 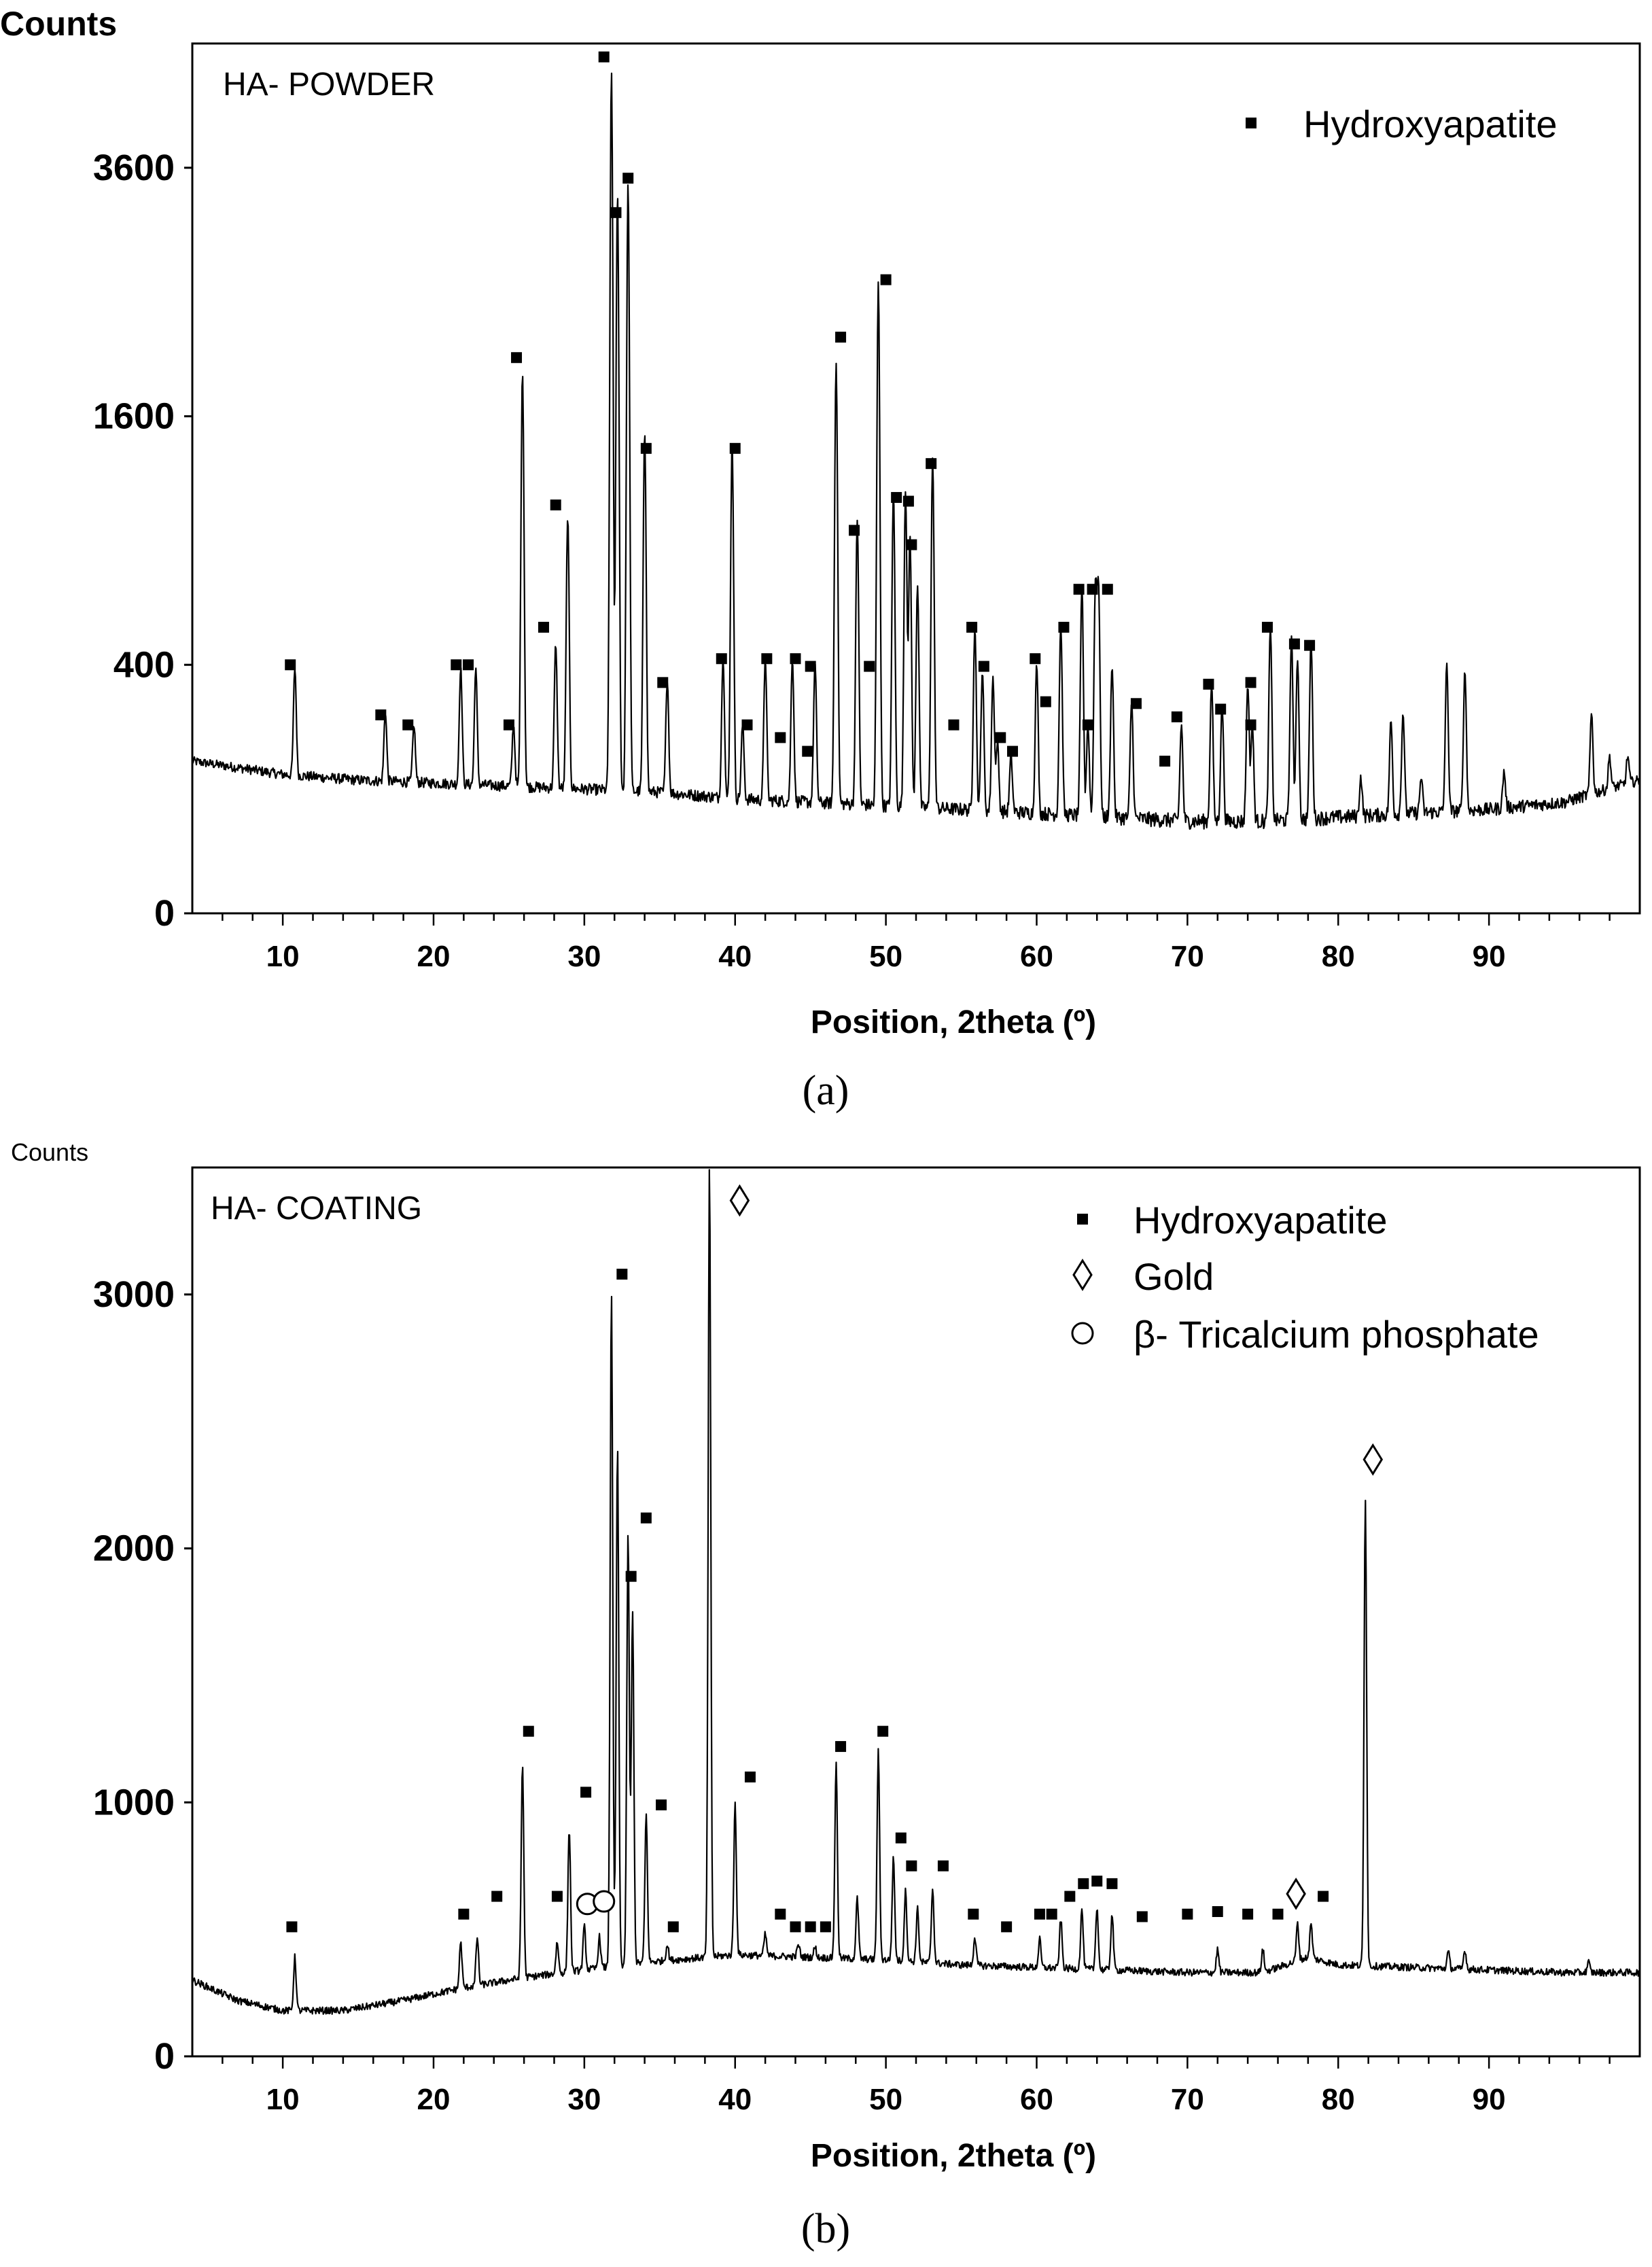 I want to click on y-axis-ticks-b: 0 1000 2000 3000, so click(x=142, y=1675).